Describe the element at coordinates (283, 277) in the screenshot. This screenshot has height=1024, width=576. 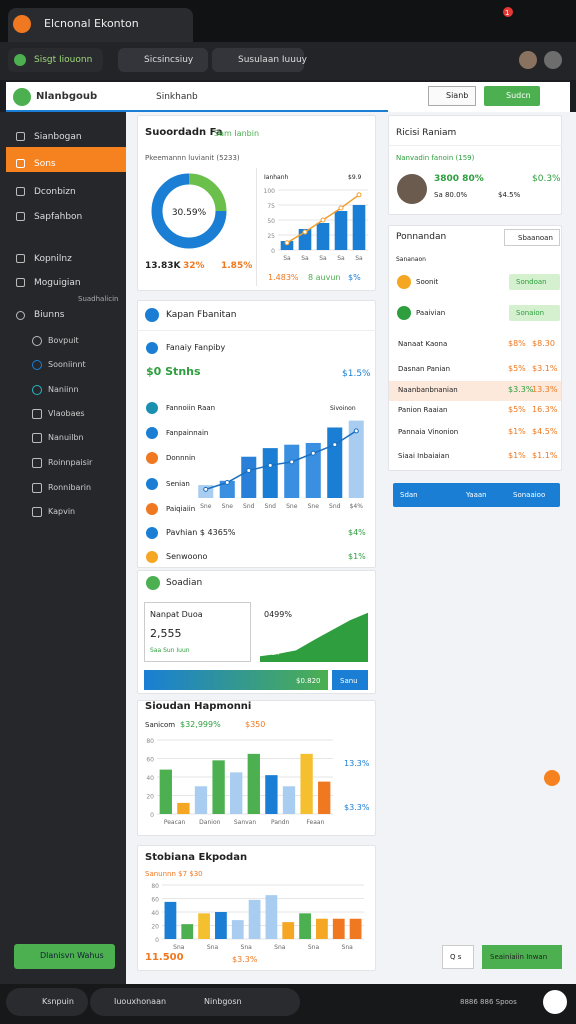
I see `label: 1.483%` at that location.